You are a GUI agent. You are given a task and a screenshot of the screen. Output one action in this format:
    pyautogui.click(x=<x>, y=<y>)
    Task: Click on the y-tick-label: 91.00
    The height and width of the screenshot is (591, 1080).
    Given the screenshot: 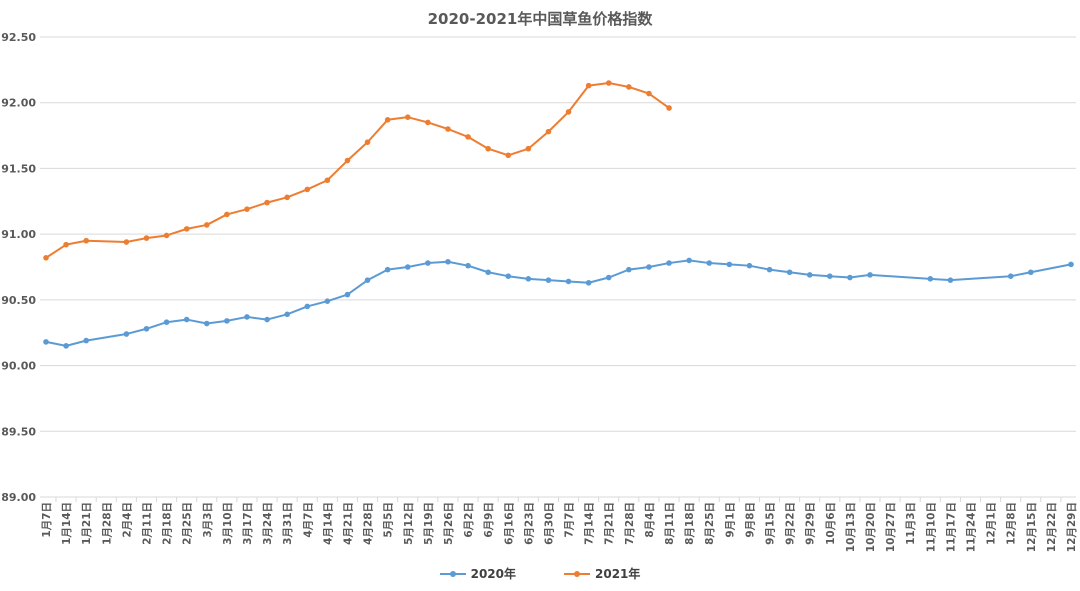 What is the action you would take?
    pyautogui.click(x=18, y=234)
    